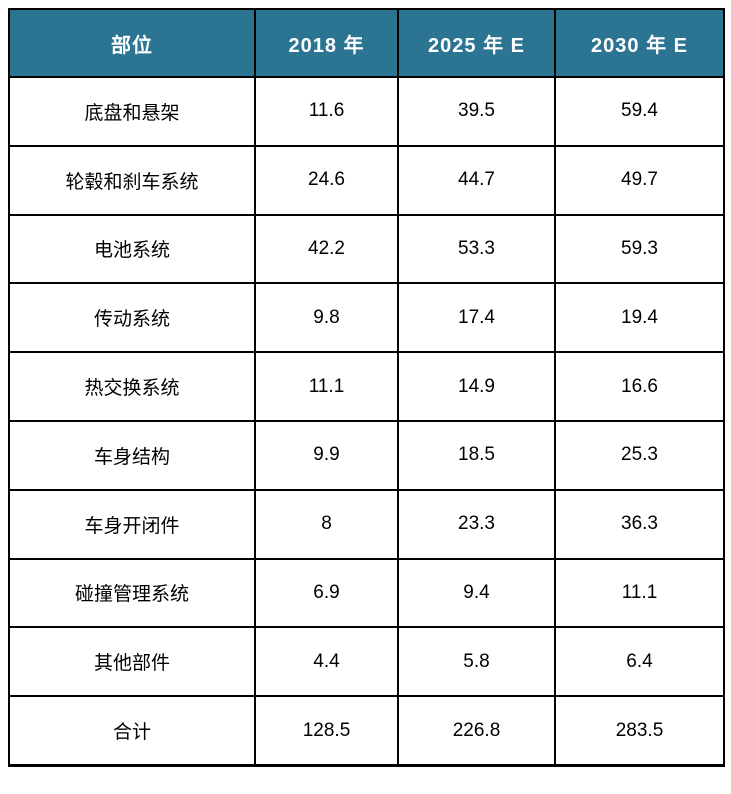  Describe the element at coordinates (326, 180) in the screenshot. I see `value-cell: 24.6` at that location.